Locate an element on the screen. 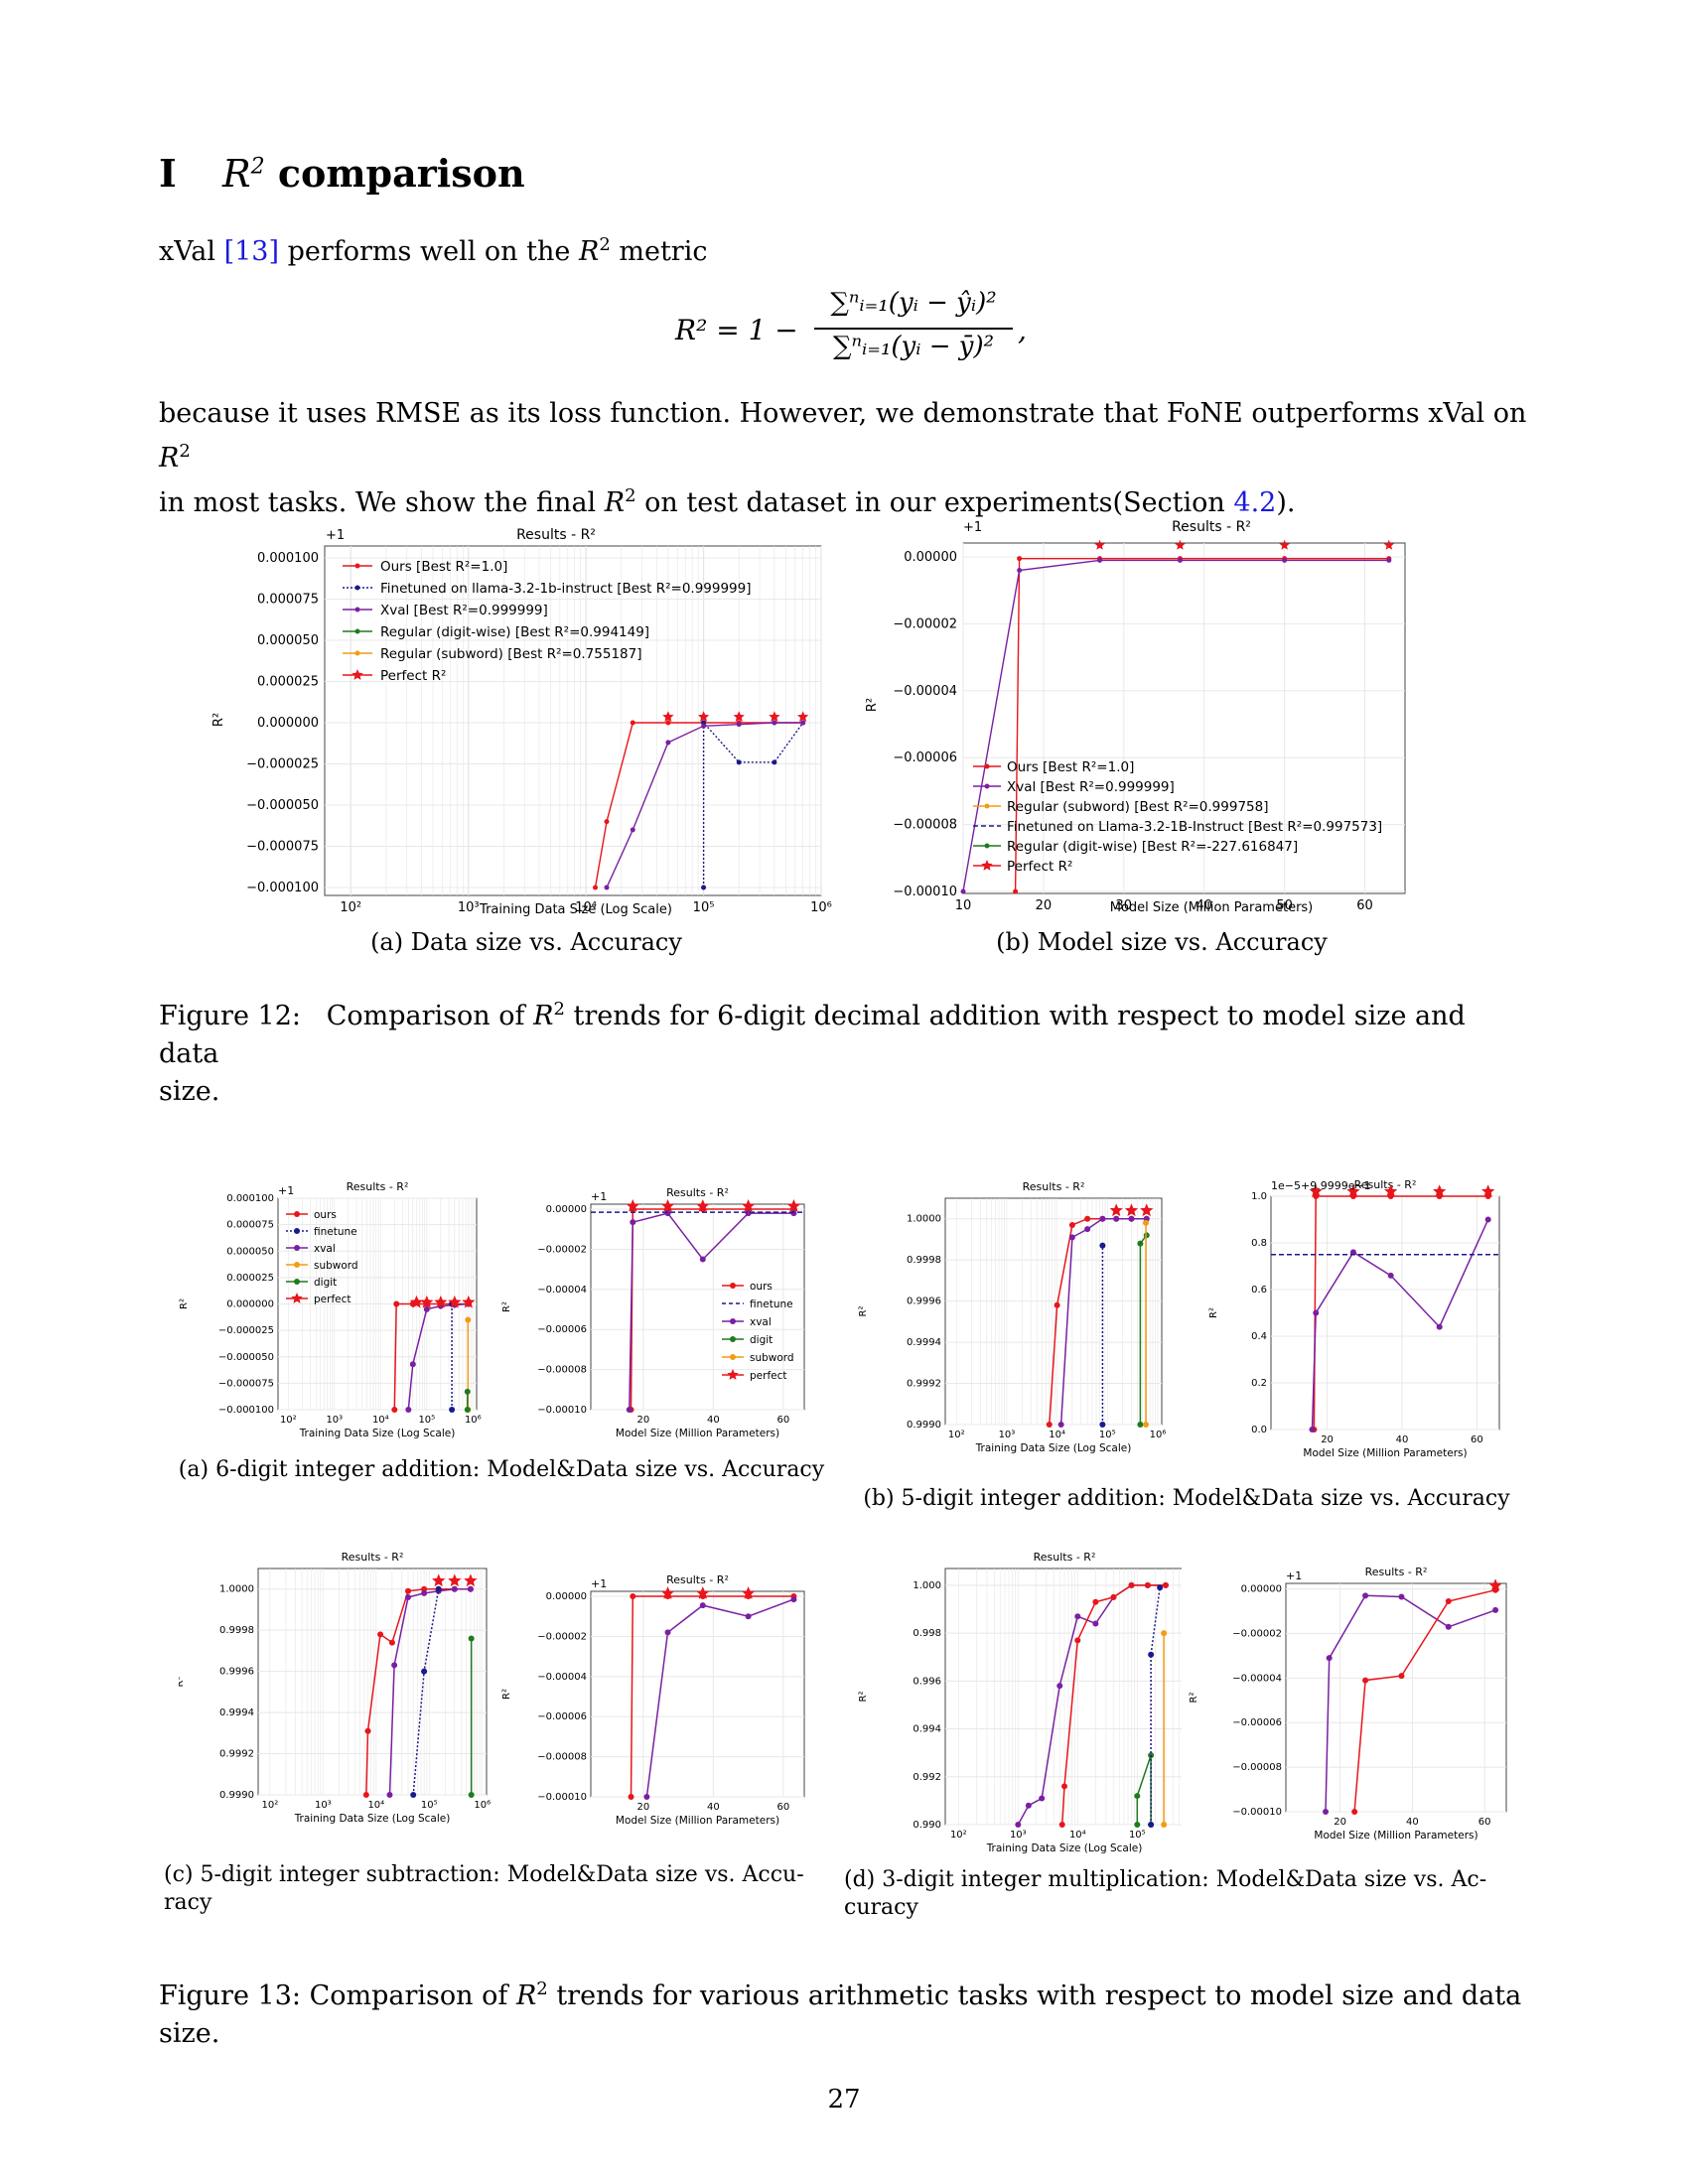  xtick-label: 20 is located at coordinates (643, 1420).